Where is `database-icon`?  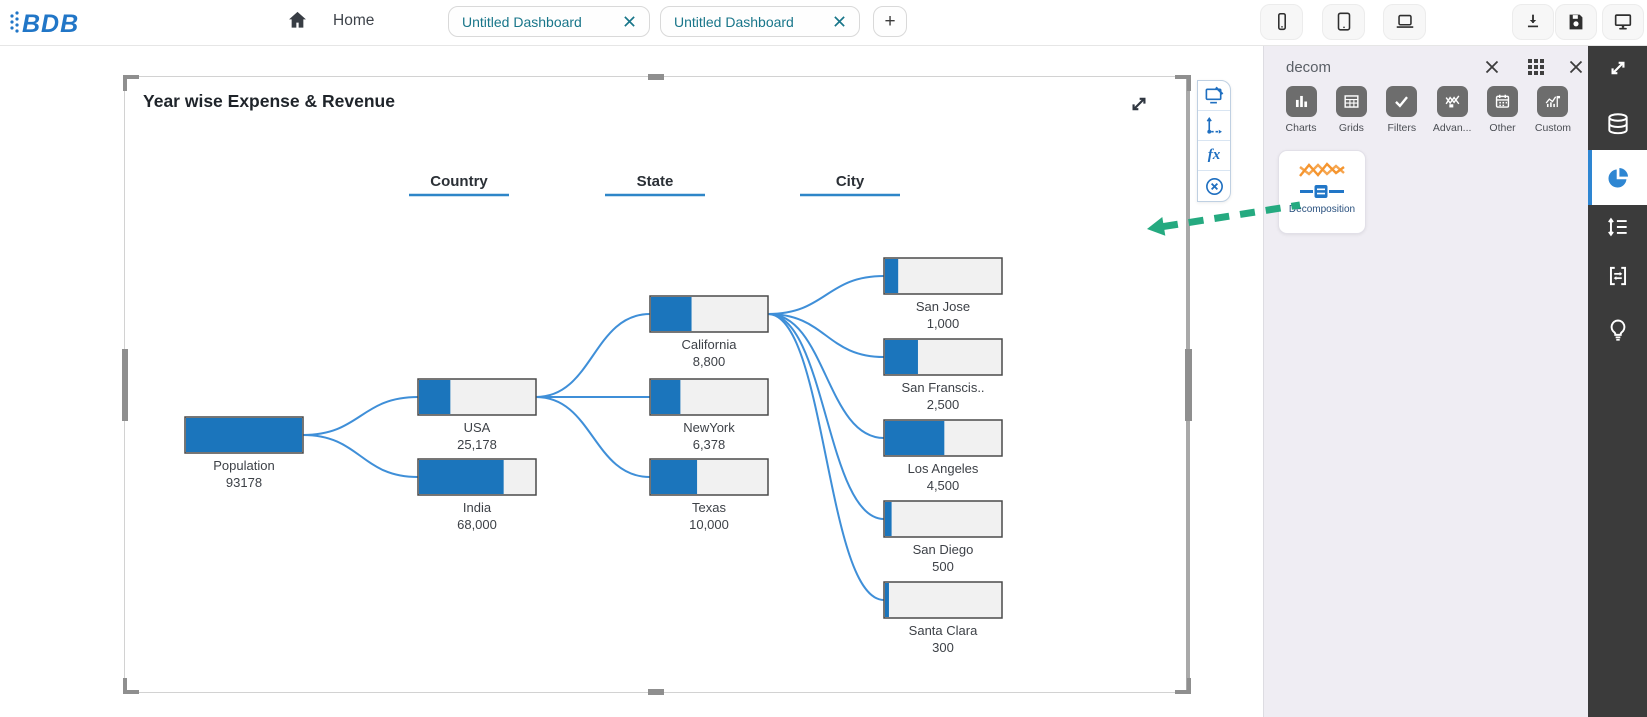
database-icon is located at coordinates (1617, 124).